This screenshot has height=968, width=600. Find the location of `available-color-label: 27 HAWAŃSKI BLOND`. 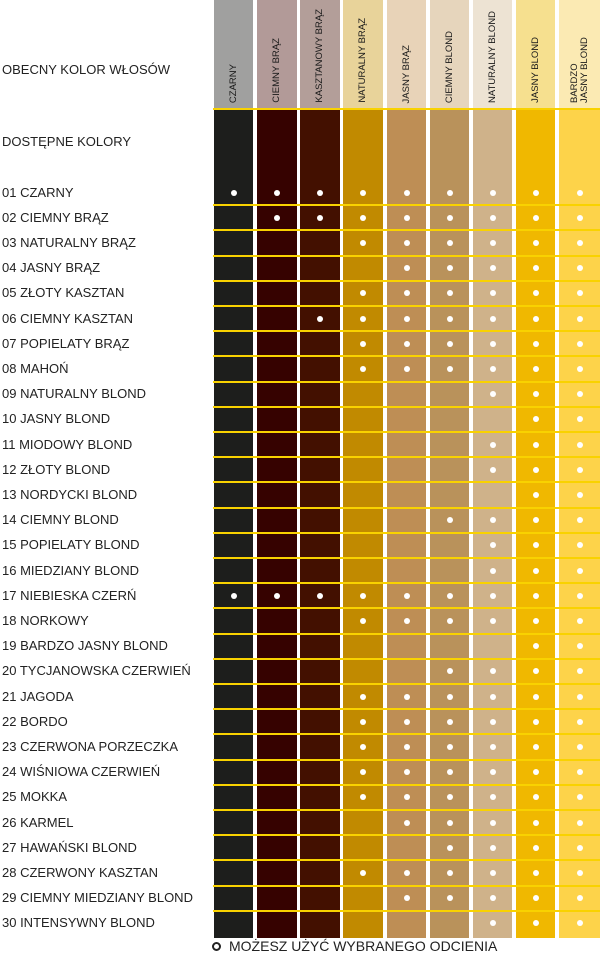

available-color-label: 27 HAWAŃSKI BLOND is located at coordinates (69, 847).